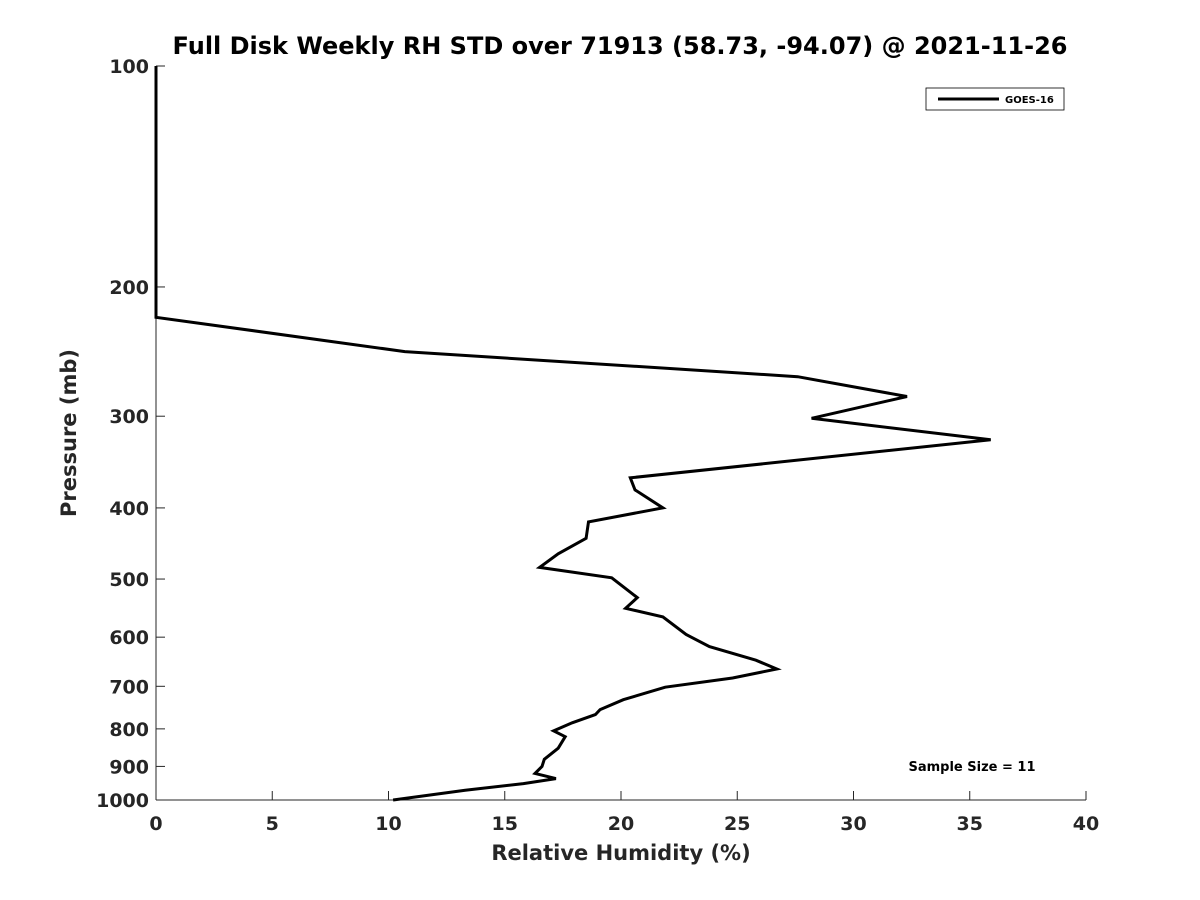 The image size is (1200, 900). Describe the element at coordinates (130, 434) in the screenshot. I see `y-axis-ticks: 100 200 300 400 500 600 700 800 900 1000` at that location.